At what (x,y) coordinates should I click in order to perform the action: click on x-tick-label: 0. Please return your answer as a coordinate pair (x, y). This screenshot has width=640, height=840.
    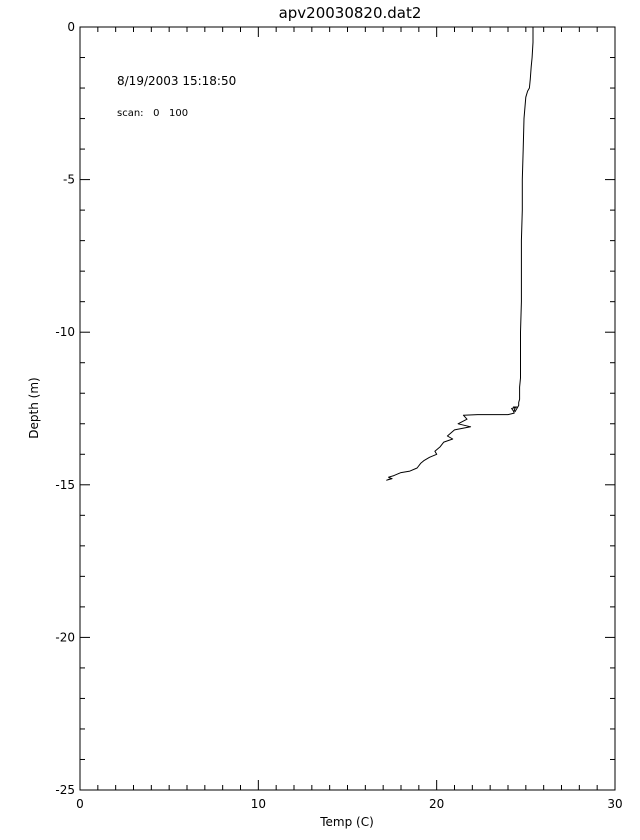
    Looking at the image, I should click on (80, 804).